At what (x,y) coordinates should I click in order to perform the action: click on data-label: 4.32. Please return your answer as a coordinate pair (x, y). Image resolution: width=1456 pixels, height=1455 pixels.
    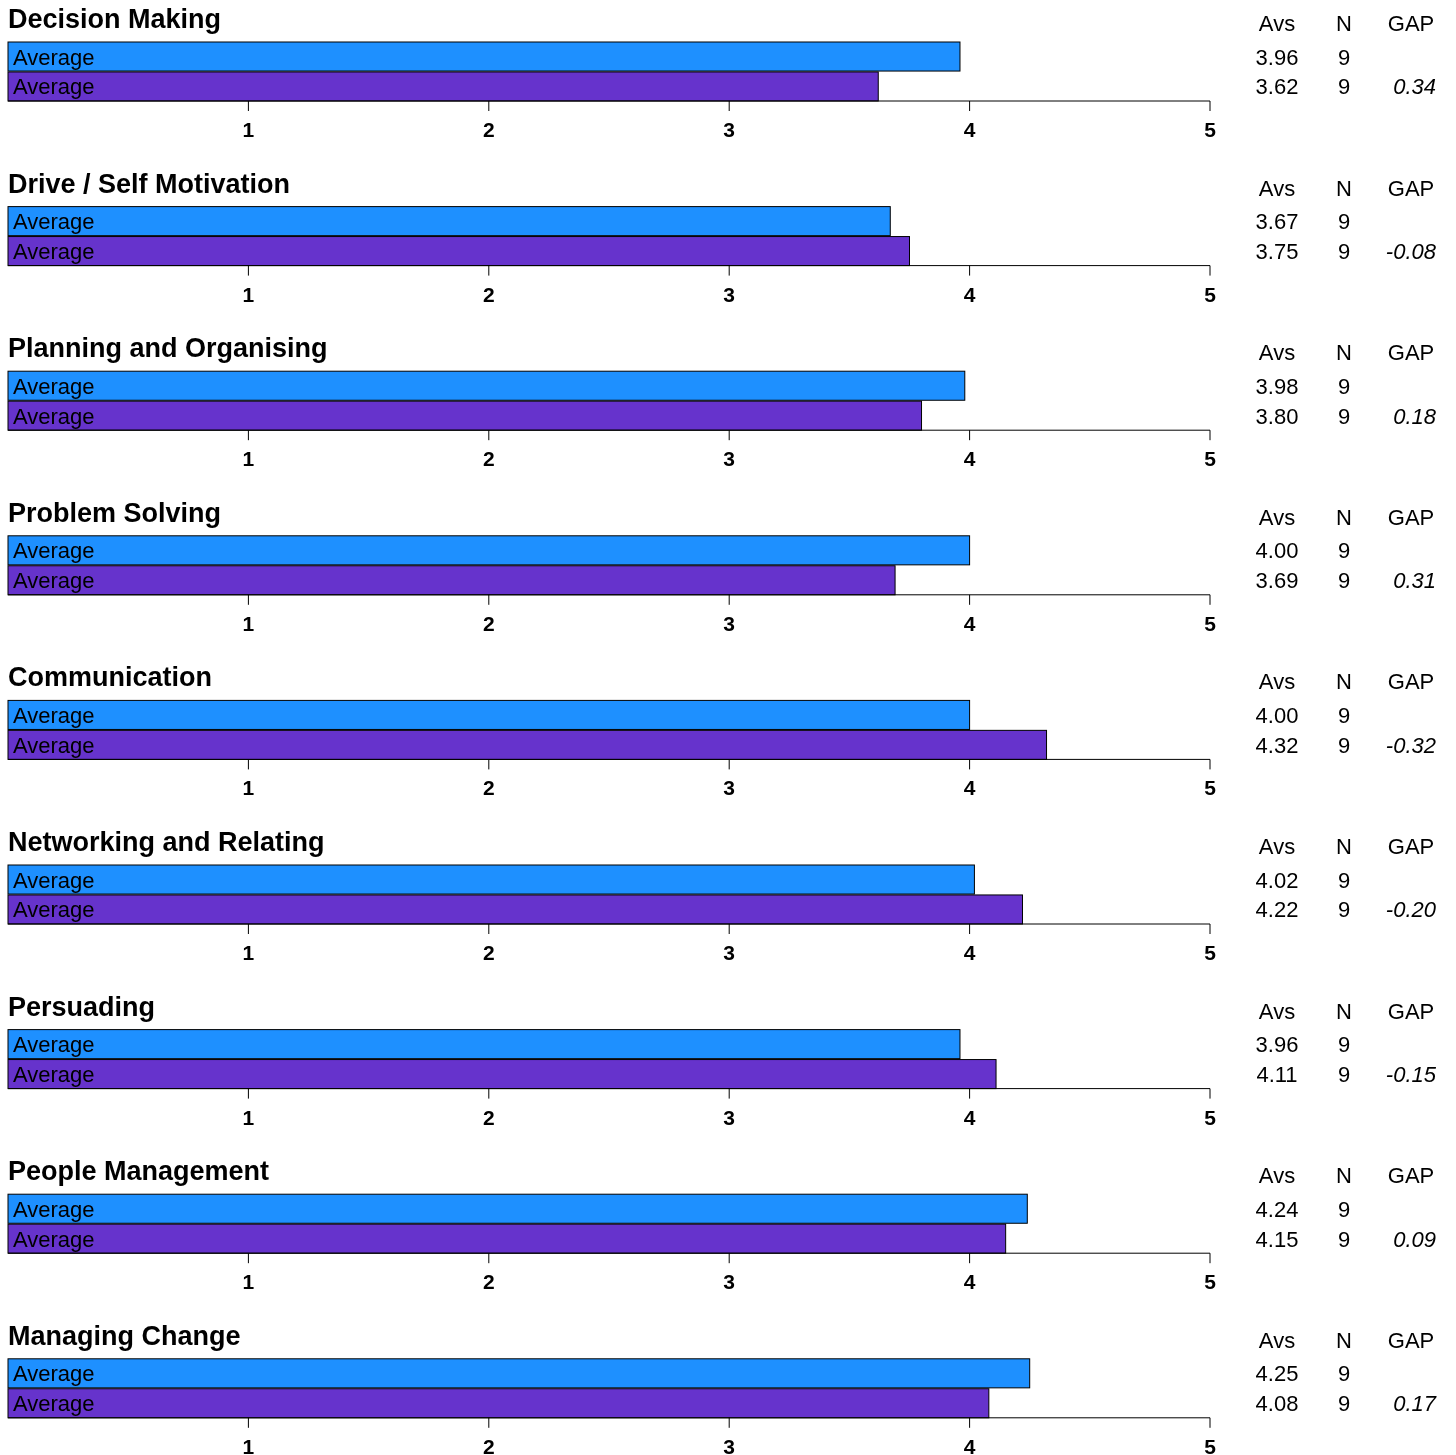
    Looking at the image, I should click on (1277, 745).